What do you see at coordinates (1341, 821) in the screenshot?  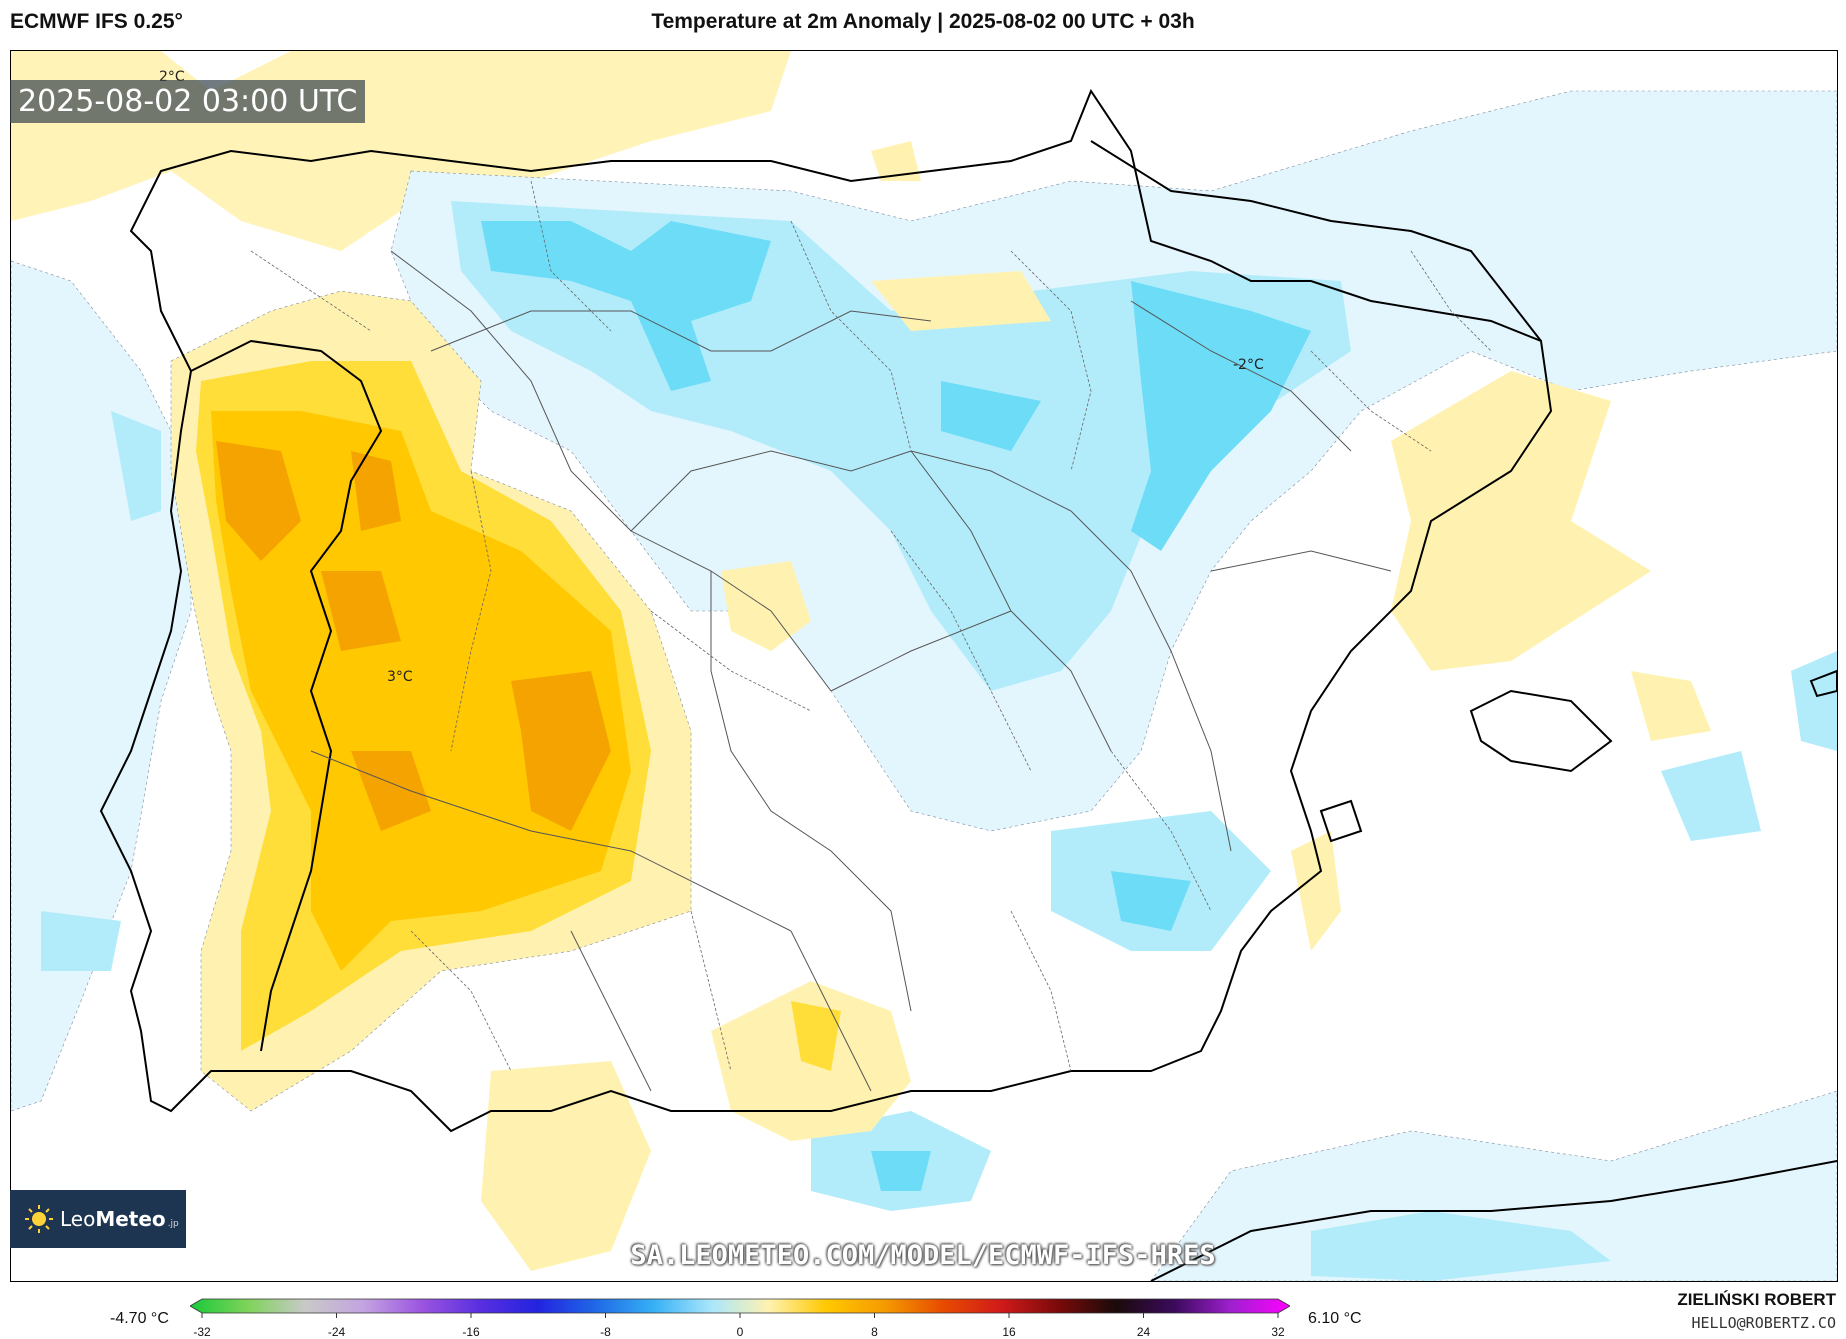 I see `island-ibiza` at bounding box center [1341, 821].